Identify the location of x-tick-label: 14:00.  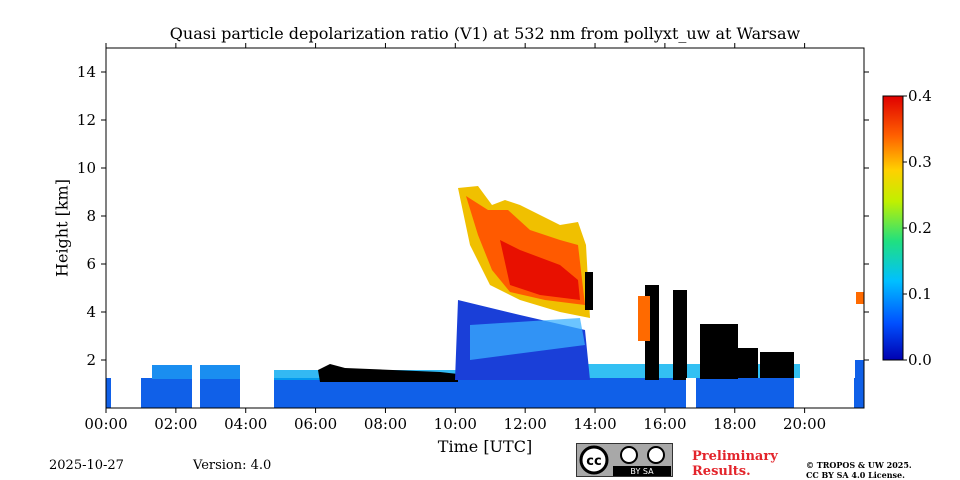
(595, 424).